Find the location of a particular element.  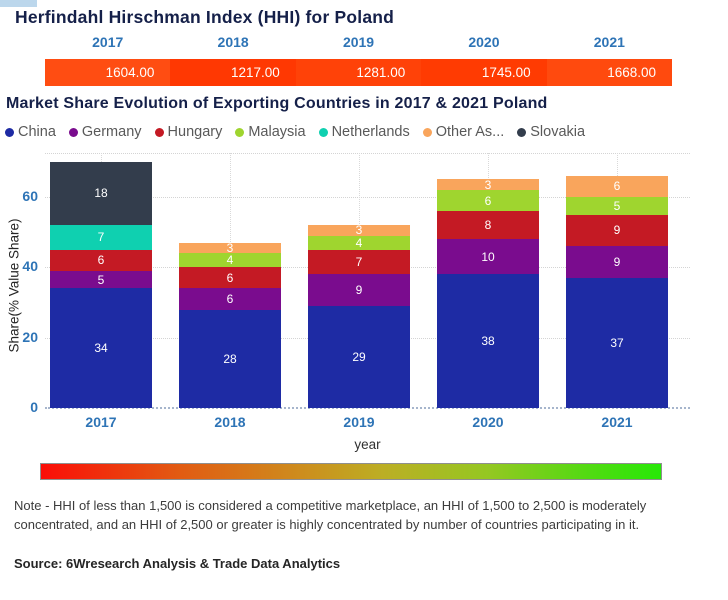

bar-segment-slovakia: 18 is located at coordinates (101, 193).